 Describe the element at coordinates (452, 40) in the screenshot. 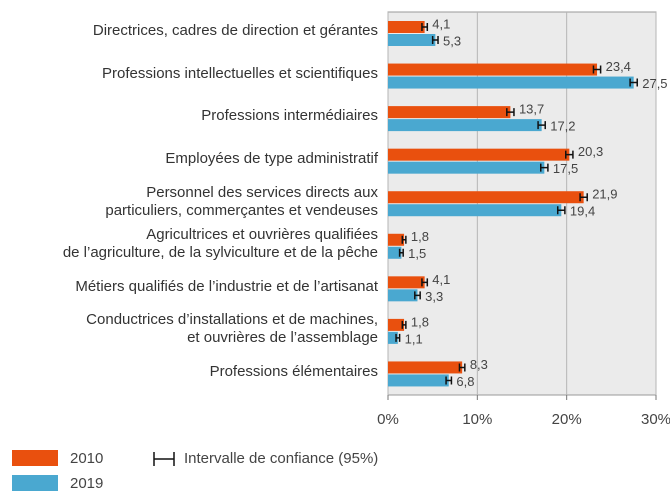

I see `value-label: 5,3` at that location.